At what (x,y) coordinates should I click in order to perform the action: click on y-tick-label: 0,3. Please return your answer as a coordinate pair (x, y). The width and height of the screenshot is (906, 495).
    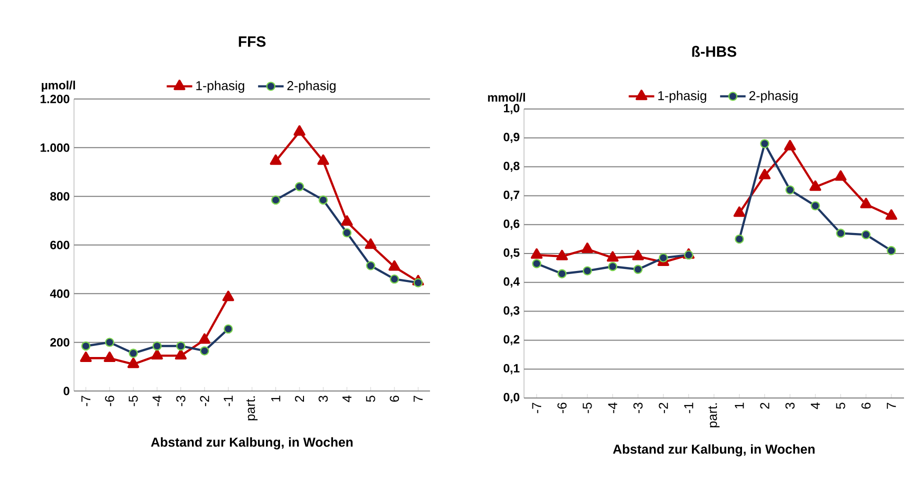
    Looking at the image, I should click on (512, 311).